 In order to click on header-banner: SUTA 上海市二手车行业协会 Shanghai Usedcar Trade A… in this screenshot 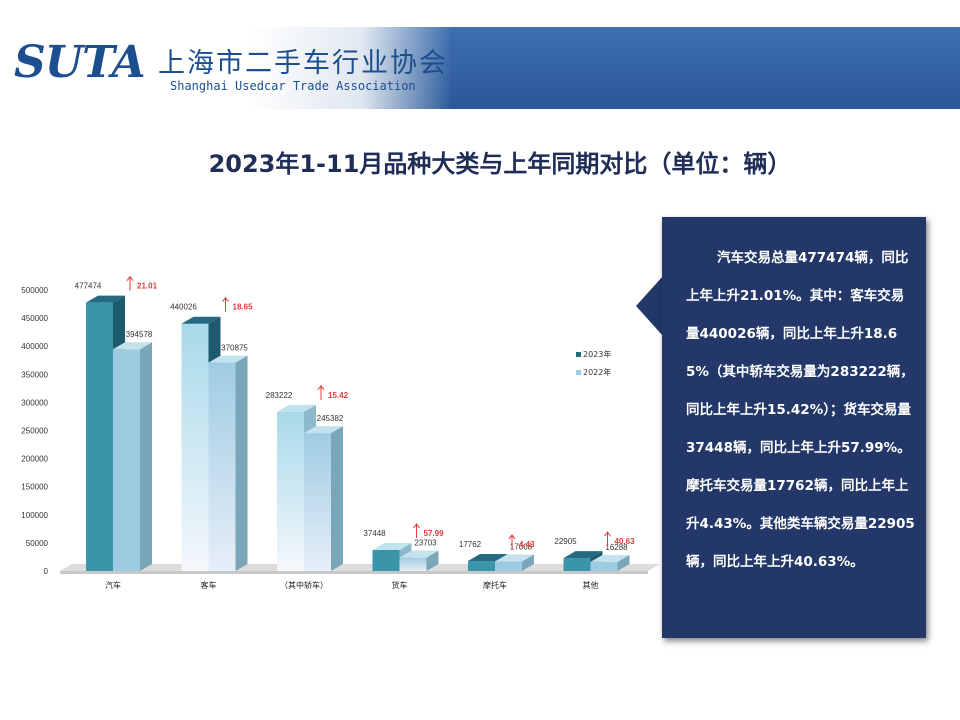, I will do `click(480, 68)`.